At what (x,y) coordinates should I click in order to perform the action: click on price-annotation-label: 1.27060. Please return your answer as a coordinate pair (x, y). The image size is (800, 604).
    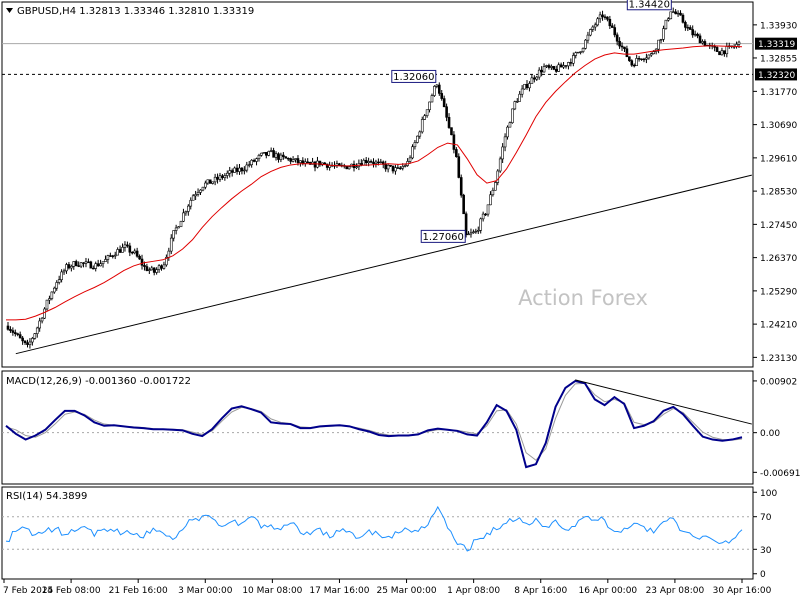
    Looking at the image, I should click on (443, 237).